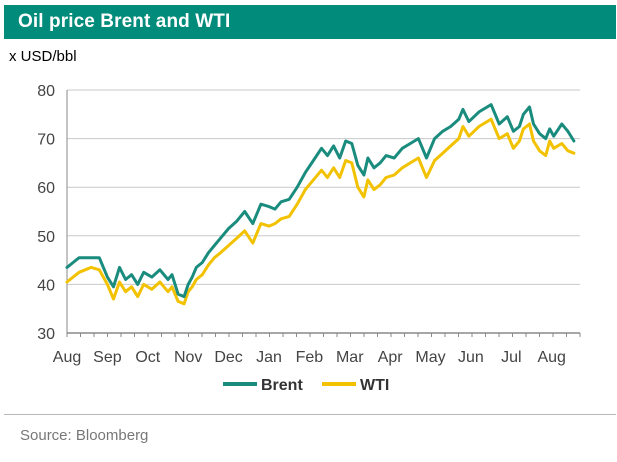 Image resolution: width=617 pixels, height=462 pixels. Describe the element at coordinates (188, 357) in the screenshot. I see `x-tick-label-3: Nov` at that location.